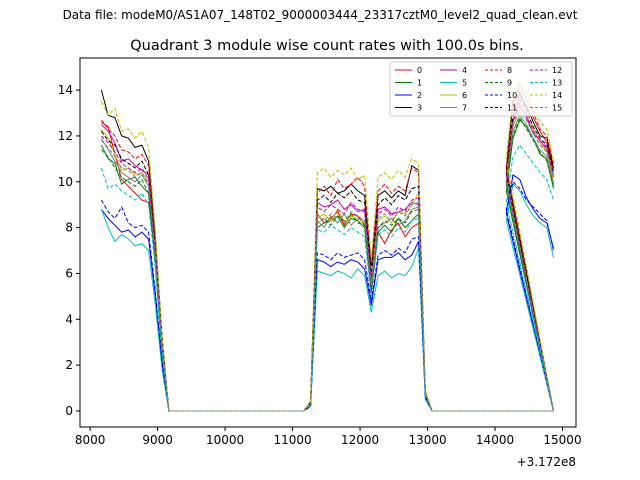 This screenshot has width=640, height=480. Describe the element at coordinates (464, 70) in the screenshot. I see `legend-label-4: 4` at that location.